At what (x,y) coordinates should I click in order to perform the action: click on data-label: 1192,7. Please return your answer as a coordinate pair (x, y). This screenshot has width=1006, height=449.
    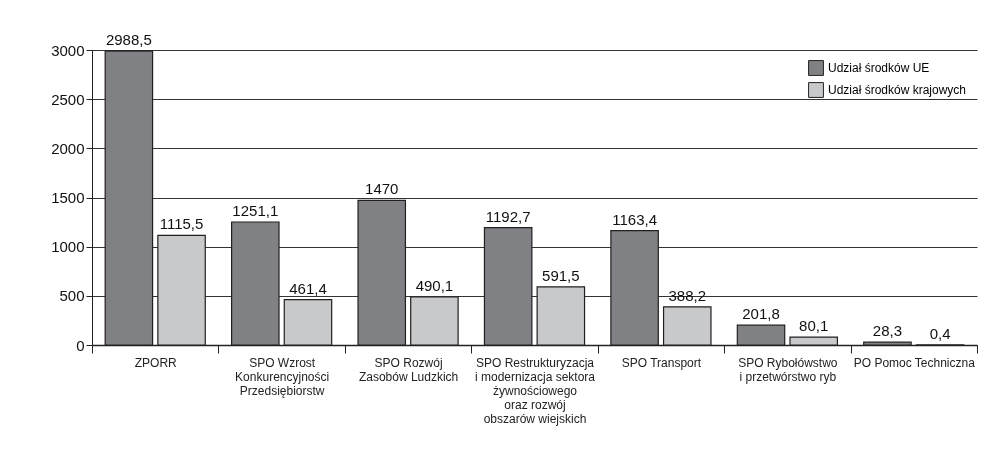
    Looking at the image, I should click on (508, 216).